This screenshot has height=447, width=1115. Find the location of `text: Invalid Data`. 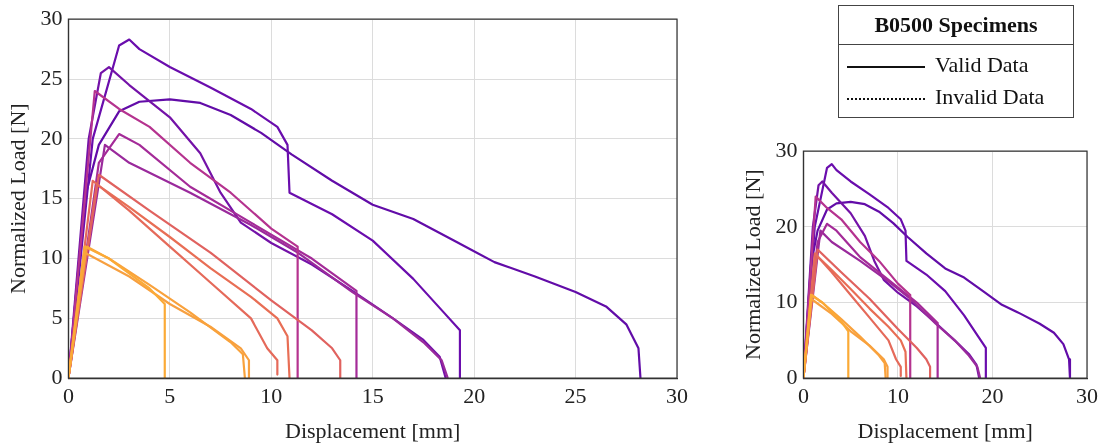

text: Invalid Data is located at coordinates (990, 96).